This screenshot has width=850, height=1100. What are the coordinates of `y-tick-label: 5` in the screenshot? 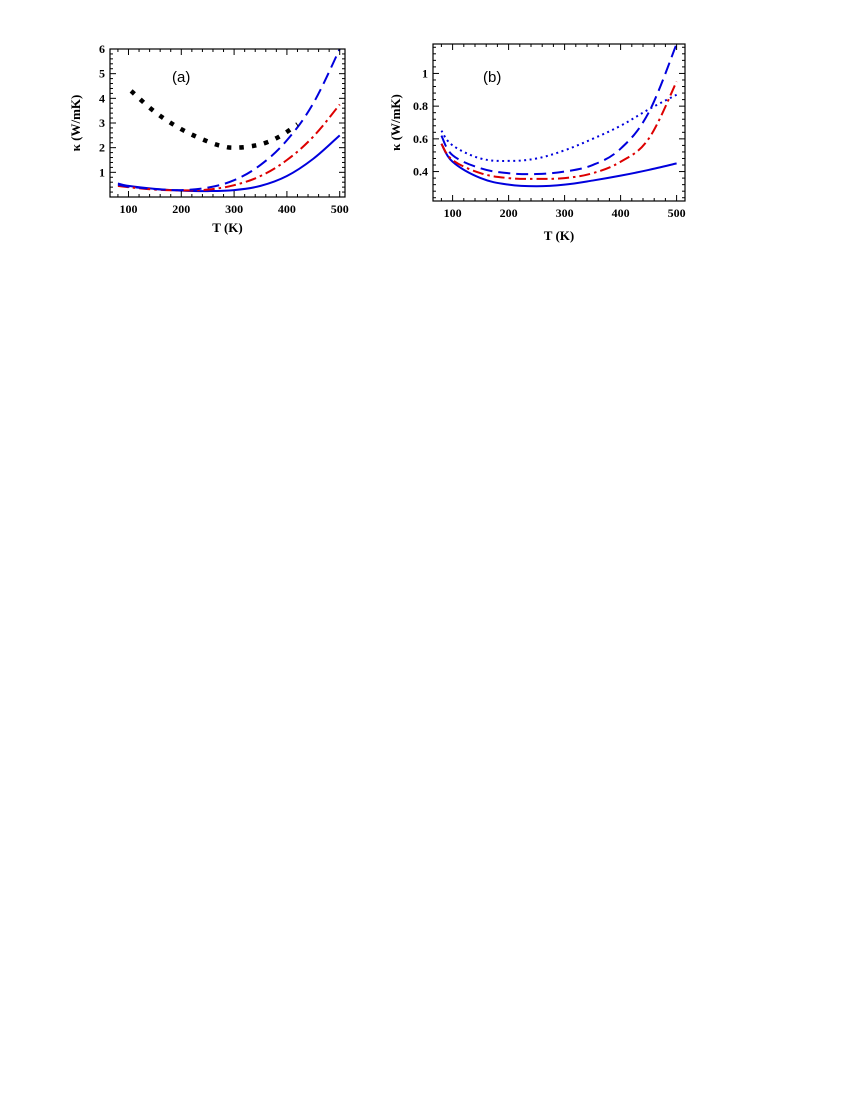 It's located at (102, 74).